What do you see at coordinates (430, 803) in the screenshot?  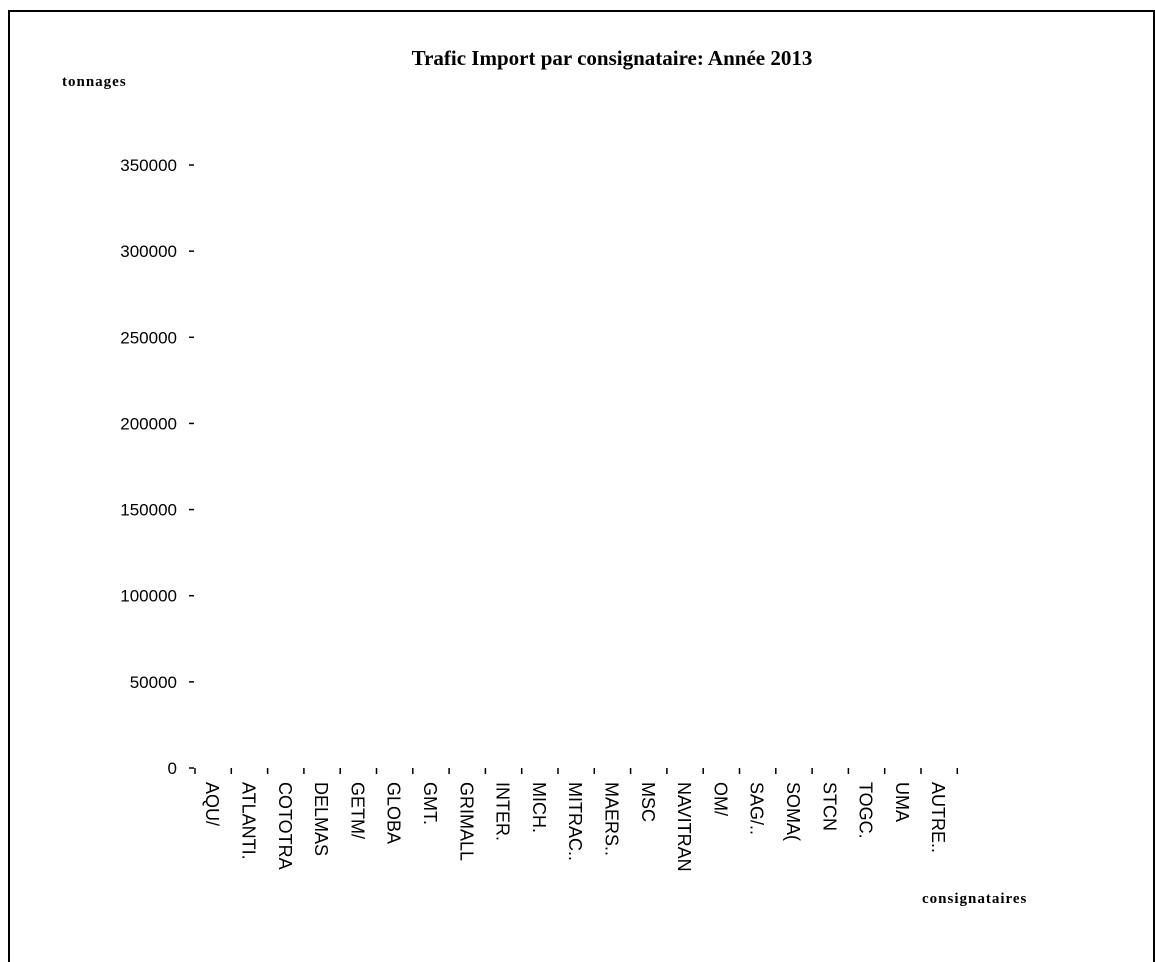 I see `x-tick-label: GMT.` at bounding box center [430, 803].